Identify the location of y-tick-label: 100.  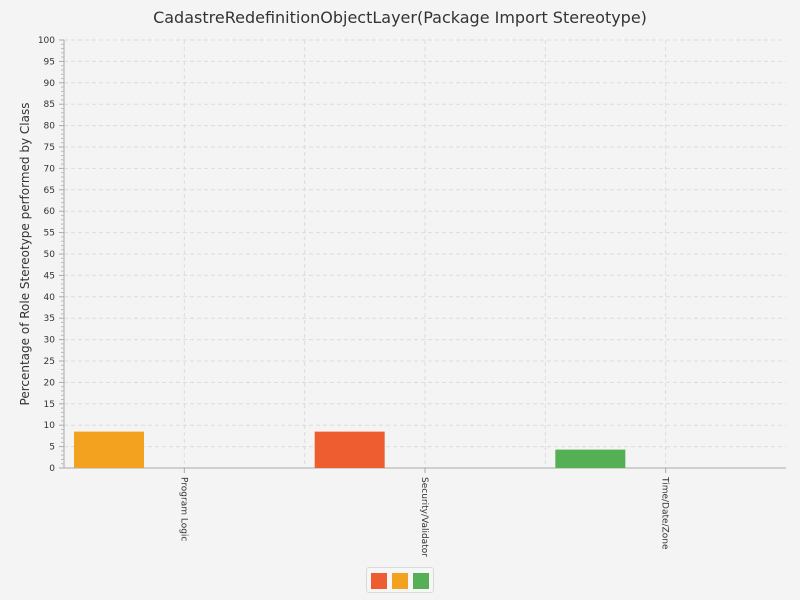
(46, 41).